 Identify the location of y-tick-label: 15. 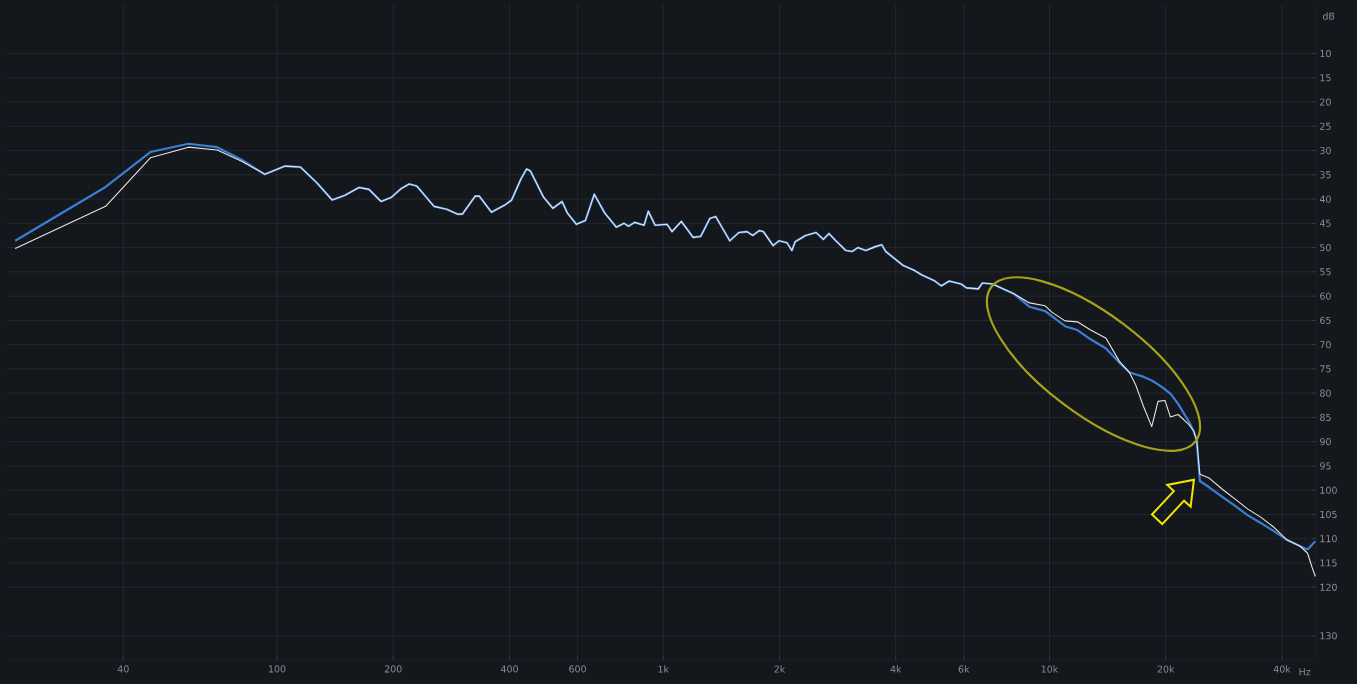
(1325, 78).